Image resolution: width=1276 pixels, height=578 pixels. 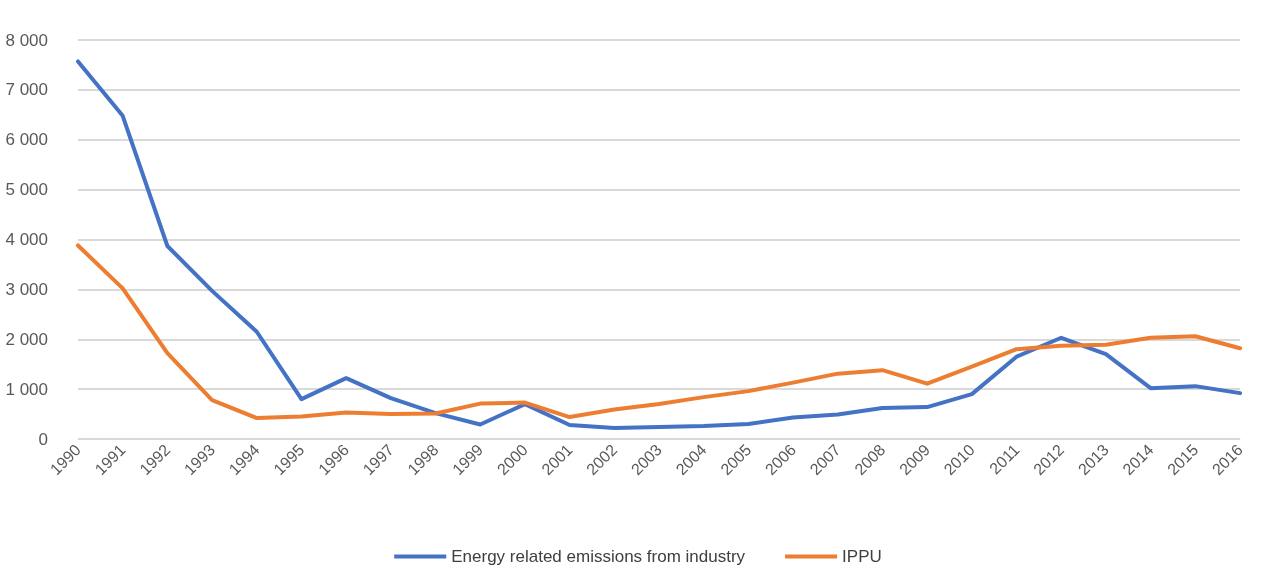 I want to click on y-tick-label: 4 000, so click(x=26, y=239).